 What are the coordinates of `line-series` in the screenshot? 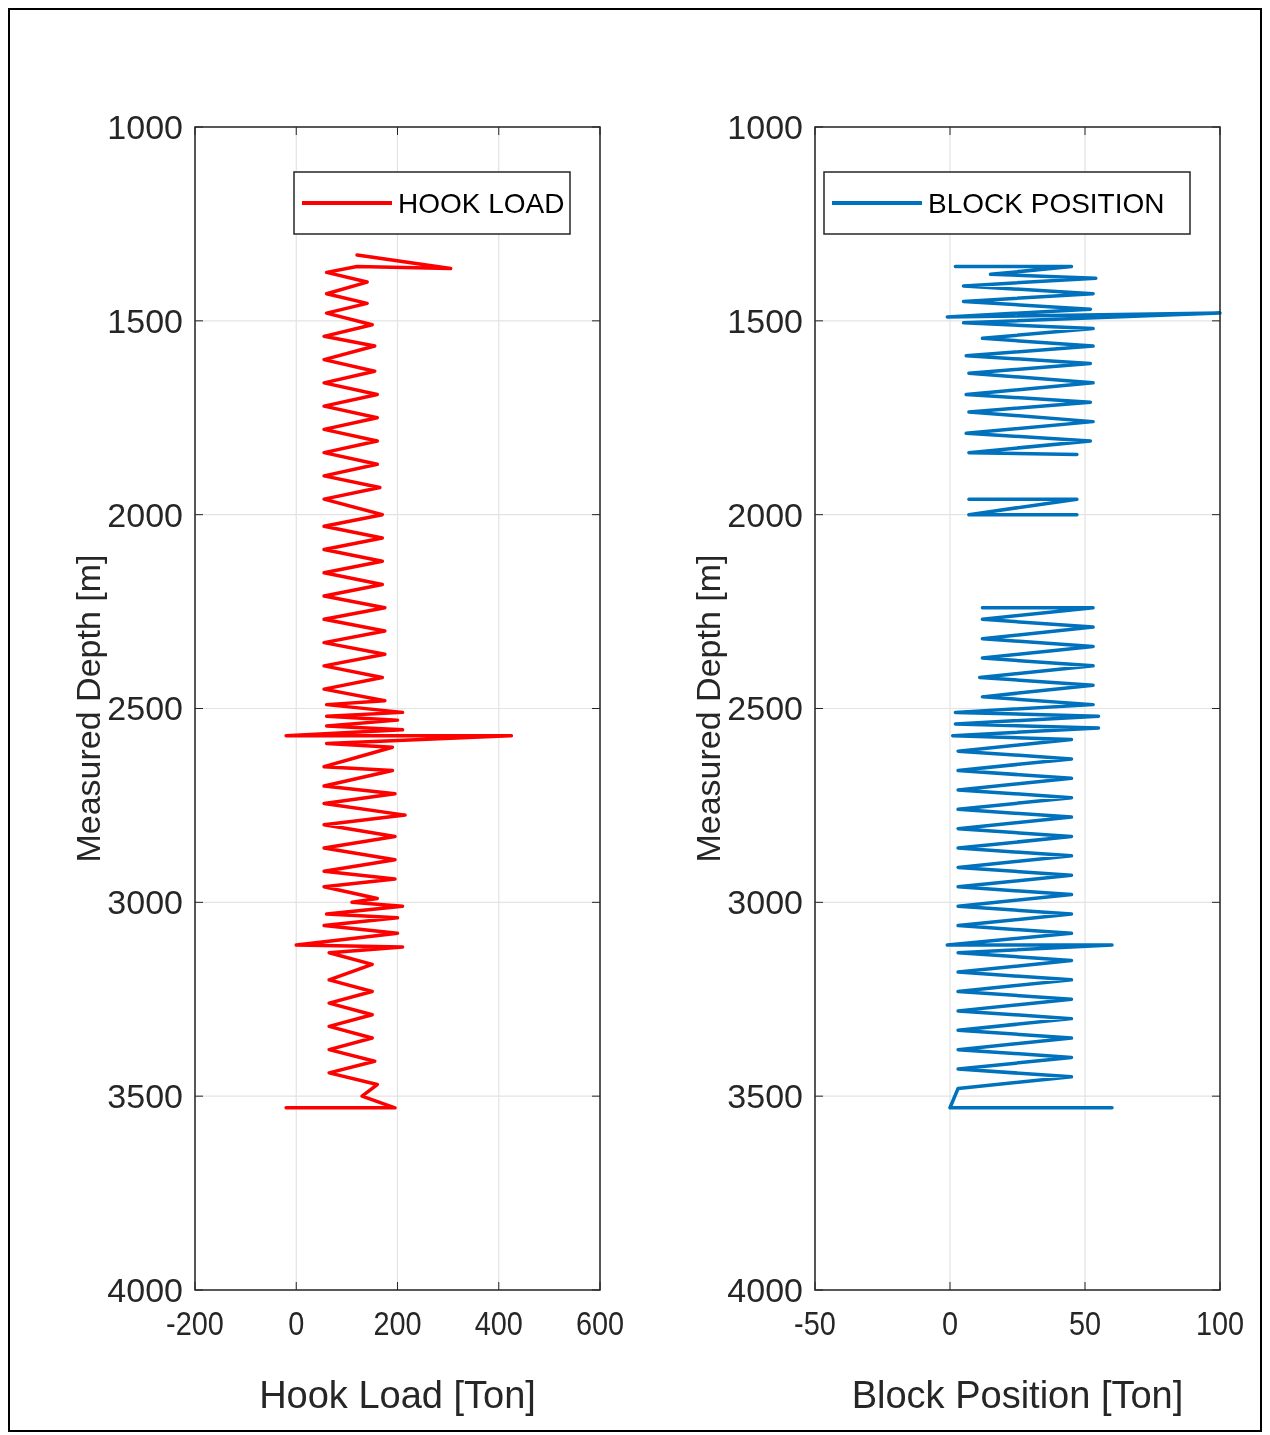 It's located at (399, 681).